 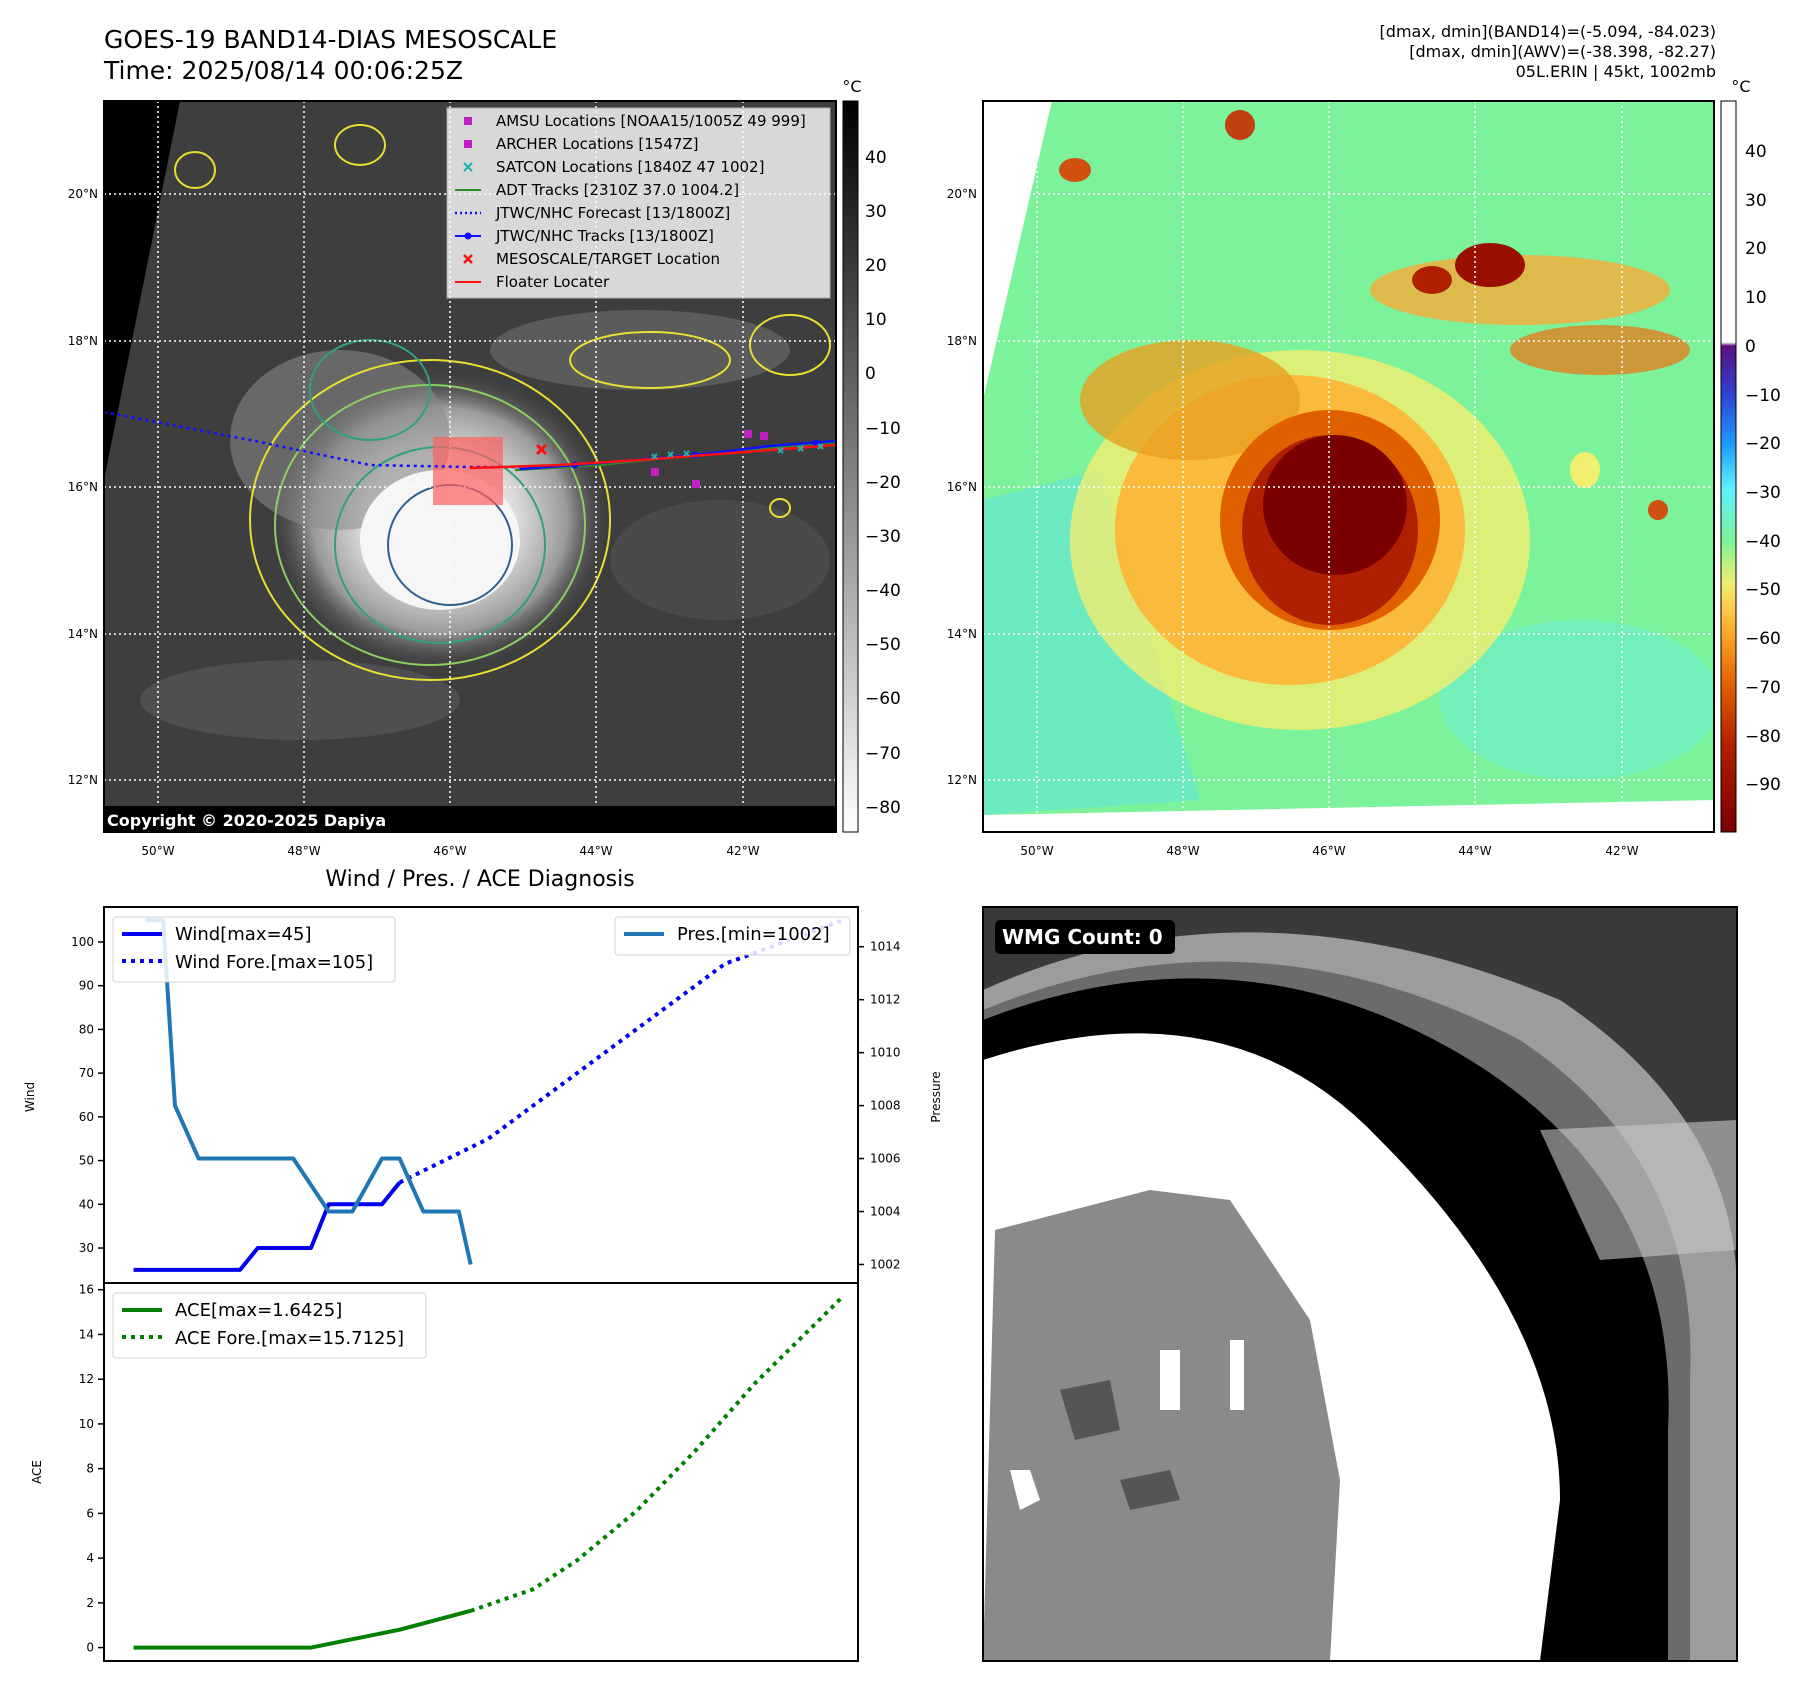 I want to click on y-tick-label: 50, so click(x=86, y=1161).